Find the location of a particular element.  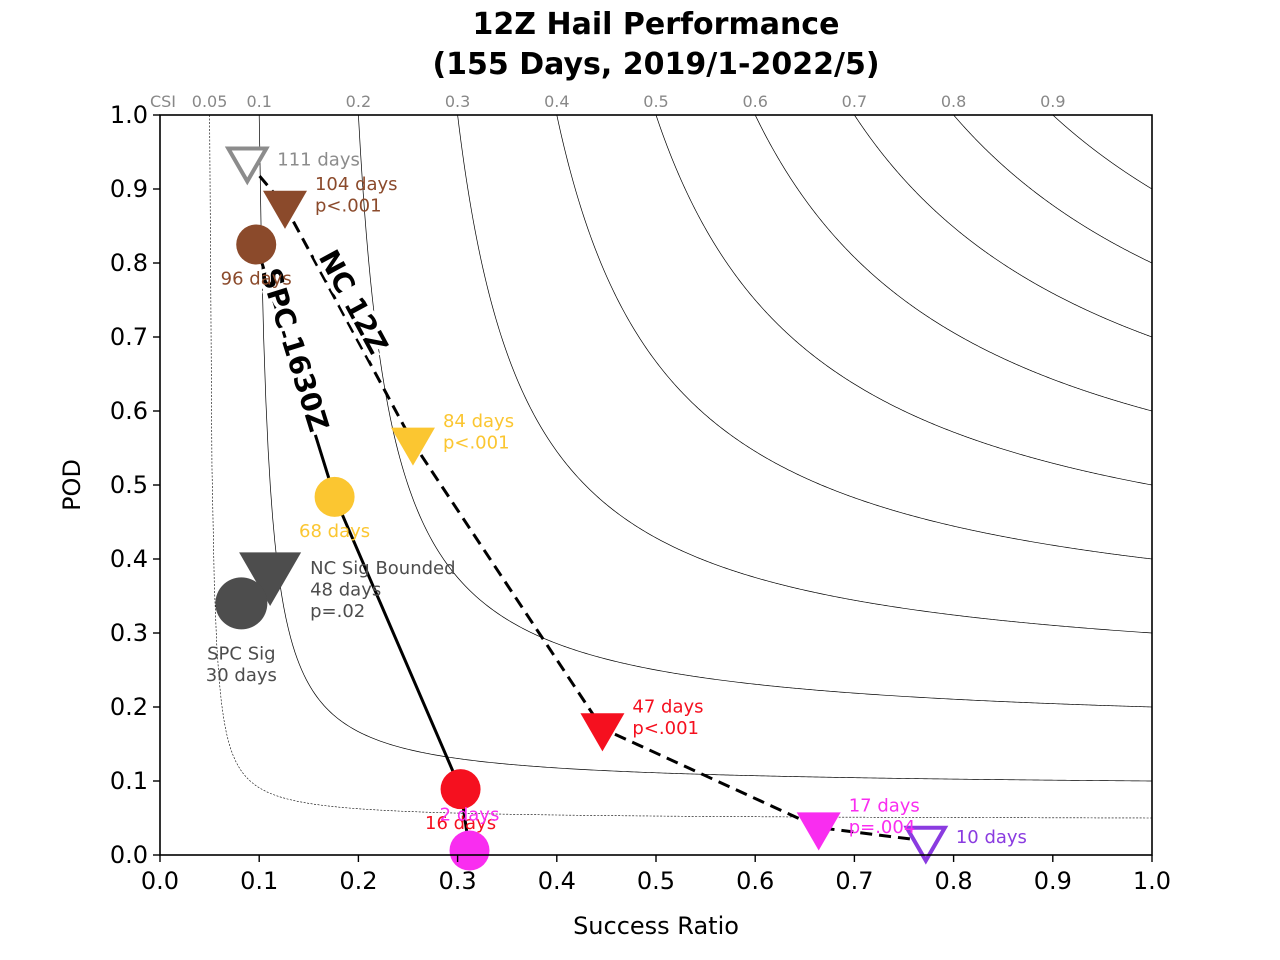

x-tick-label: 1.0 is located at coordinates (1152, 881).